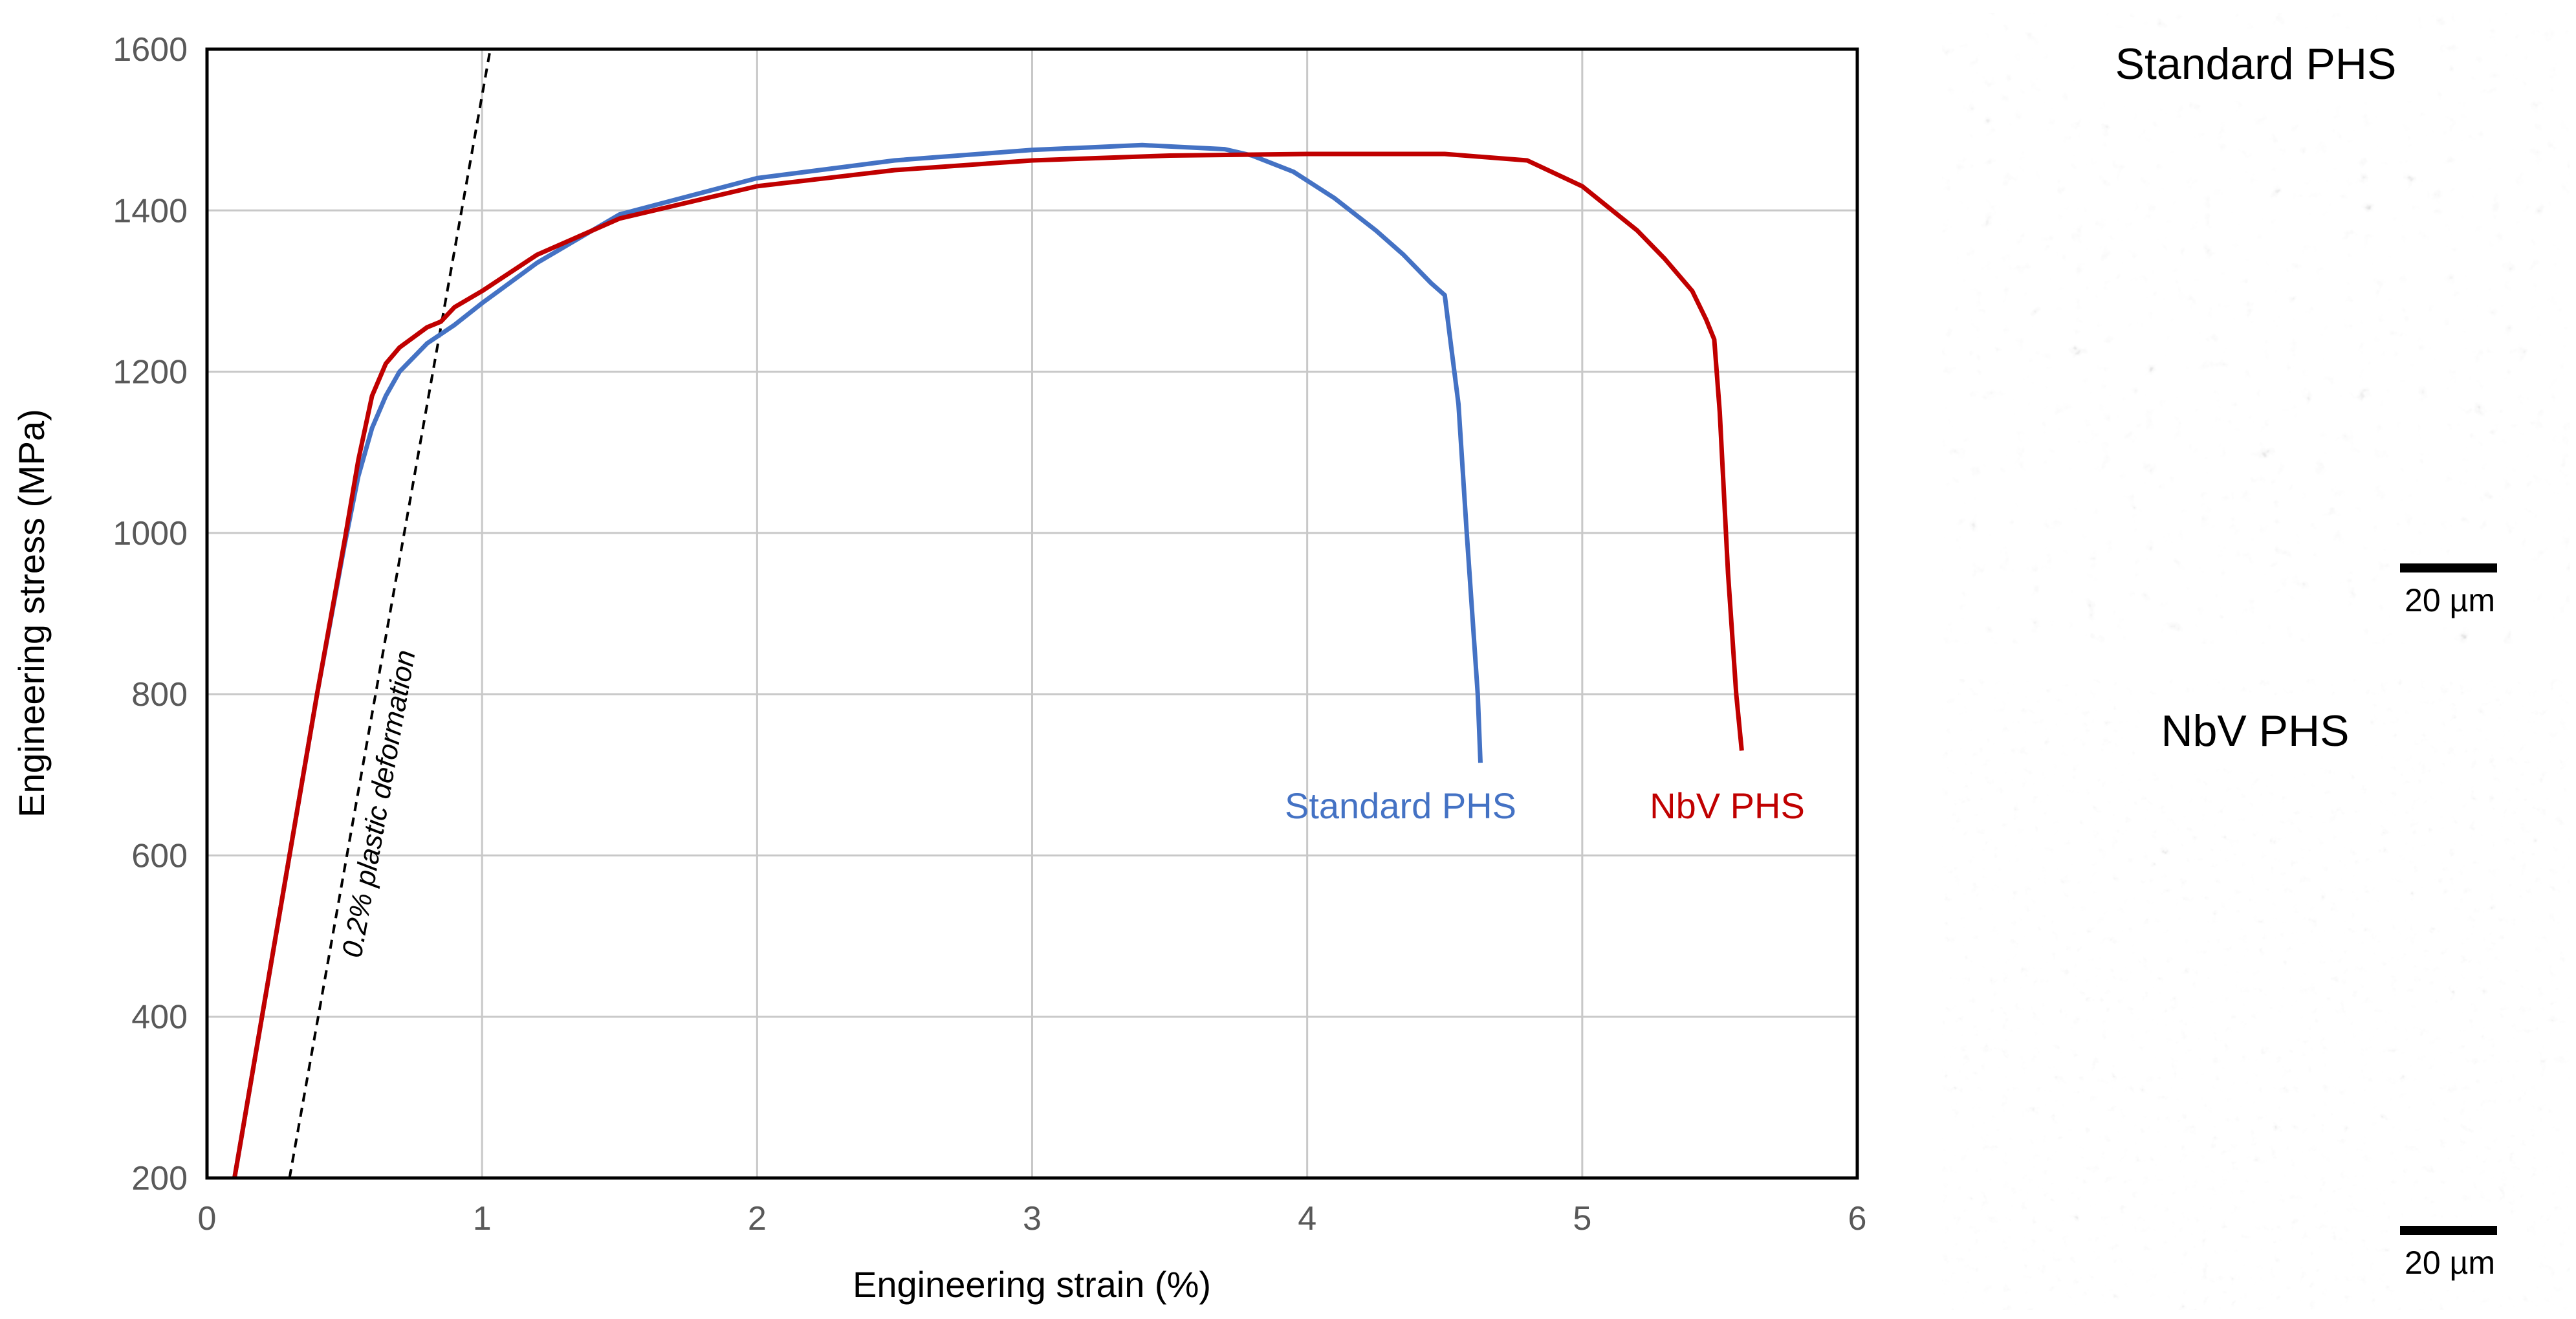 The height and width of the screenshot is (1319, 2576). What do you see at coordinates (159, 1017) in the screenshot?
I see `y-tick-label: 400` at bounding box center [159, 1017].